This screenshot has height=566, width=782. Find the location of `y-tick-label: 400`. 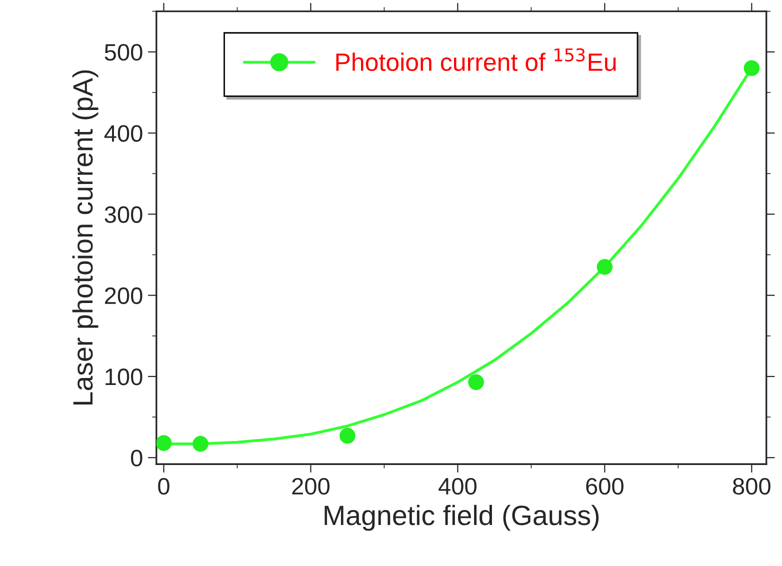

y-tick-label: 400 is located at coordinates (123, 133).